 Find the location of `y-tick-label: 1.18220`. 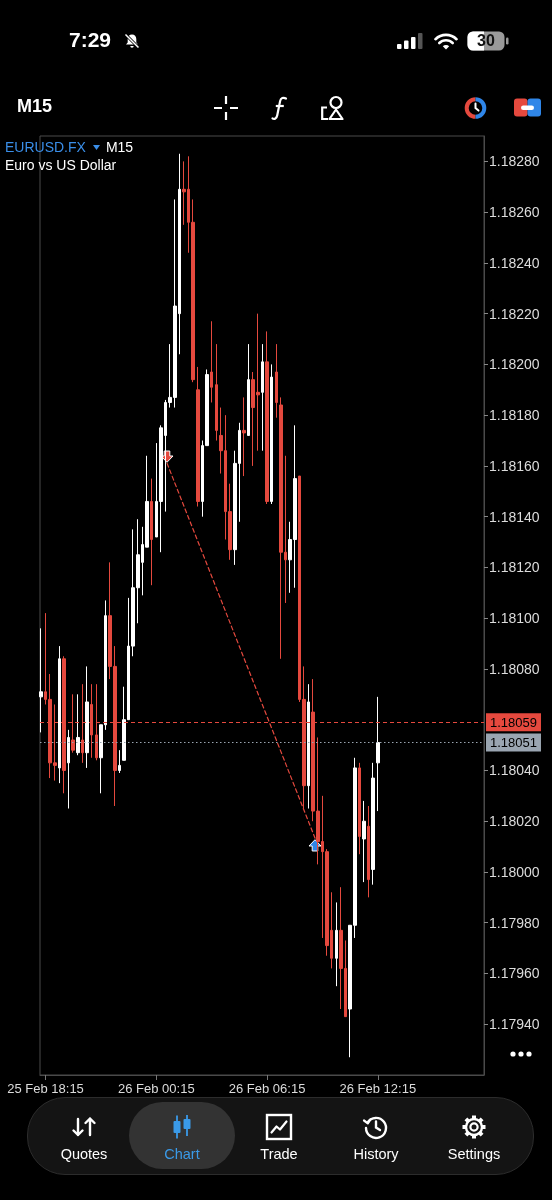

y-tick-label: 1.18220 is located at coordinates (514, 313).